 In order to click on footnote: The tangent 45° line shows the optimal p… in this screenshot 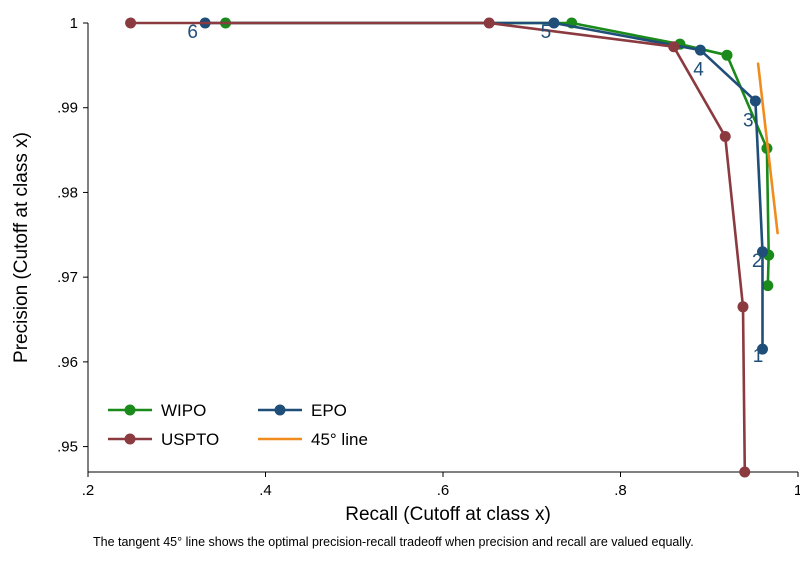, I will do `click(393, 542)`.